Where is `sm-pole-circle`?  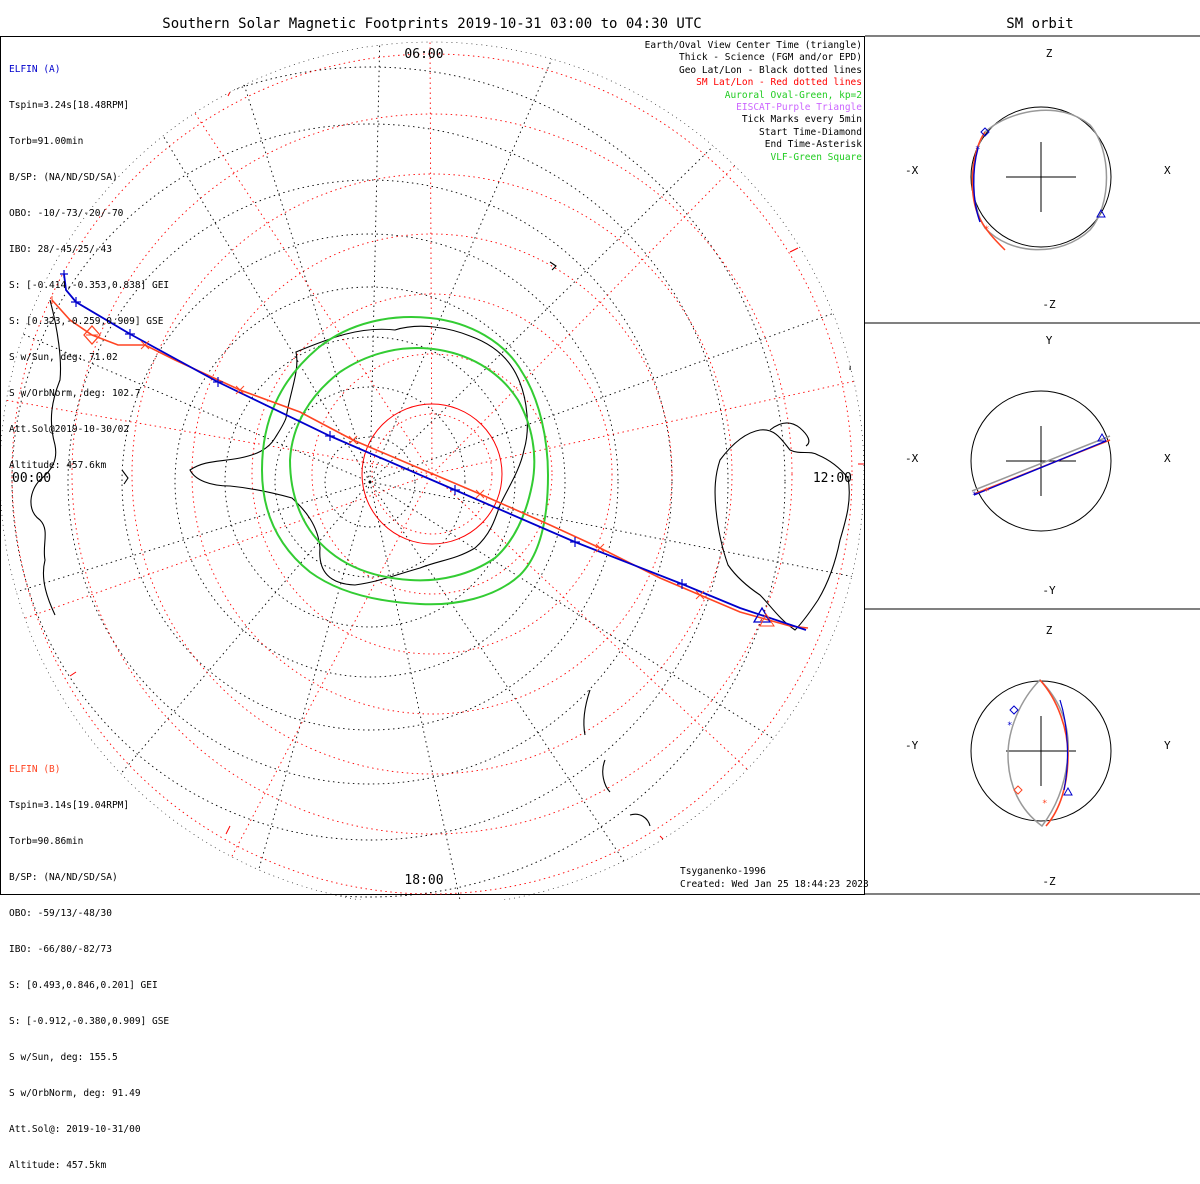
sm-pole-circle is located at coordinates (432, 474).